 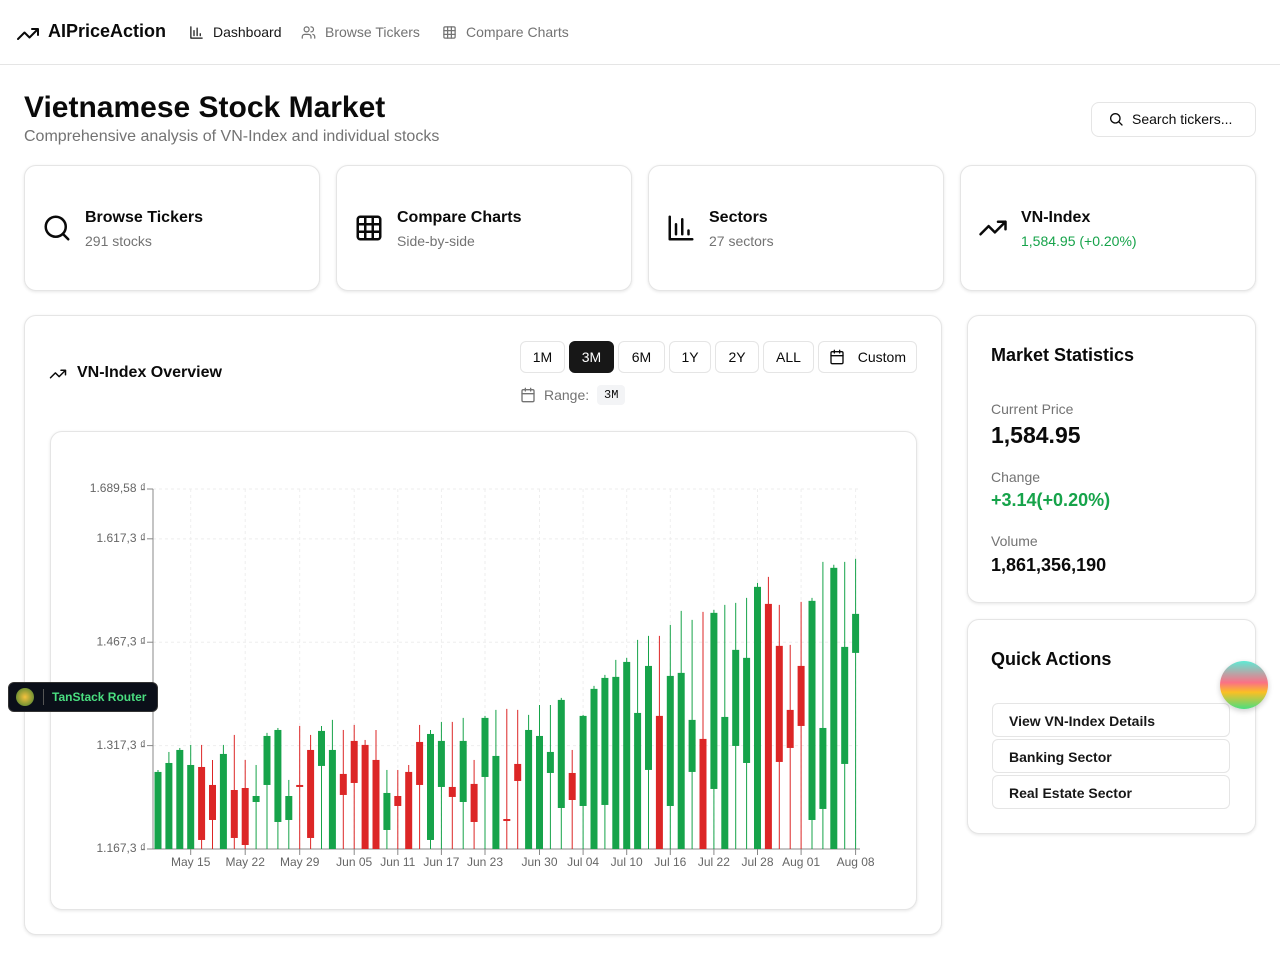 I want to click on nav-link: Dashboard, so click(x=247, y=32).